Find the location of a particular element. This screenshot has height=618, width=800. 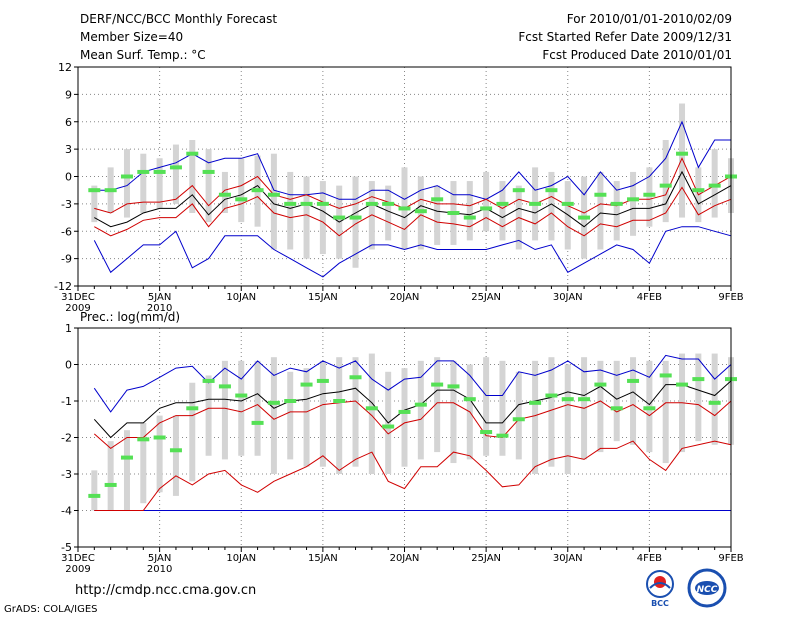

temp-xtick-label: 31DEC is located at coordinates (78, 297).